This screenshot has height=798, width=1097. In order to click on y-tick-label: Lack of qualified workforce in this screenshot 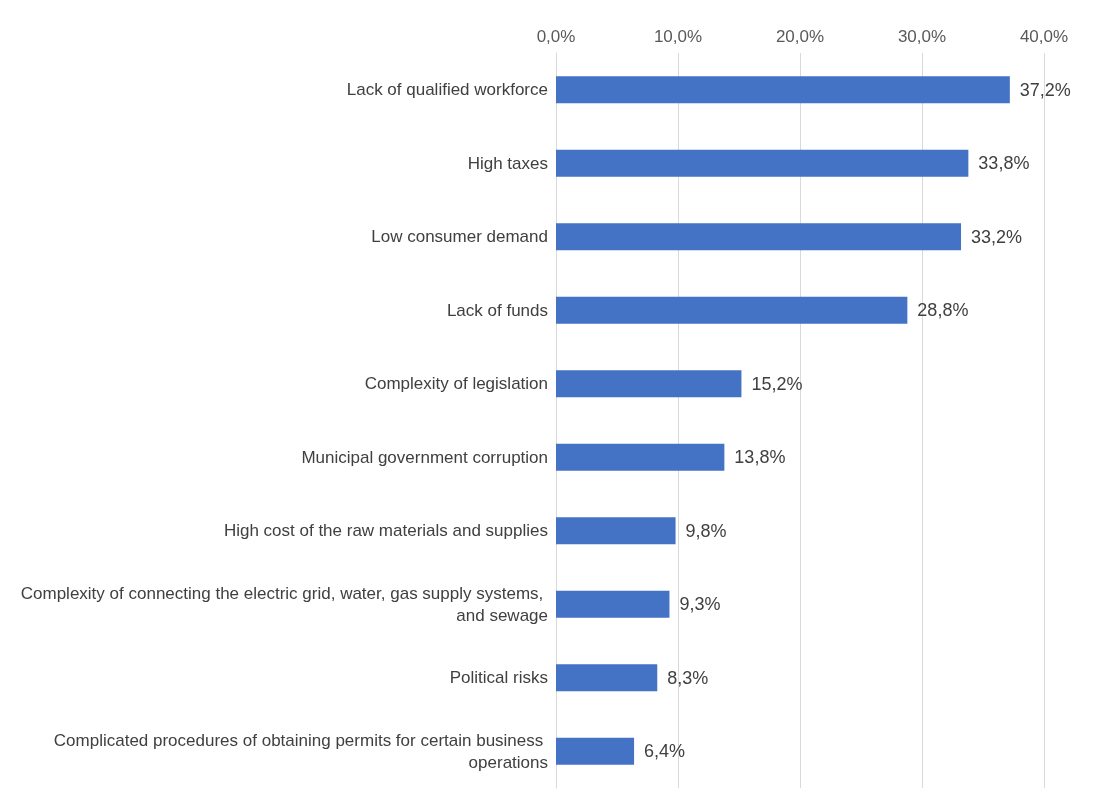, I will do `click(447, 90)`.